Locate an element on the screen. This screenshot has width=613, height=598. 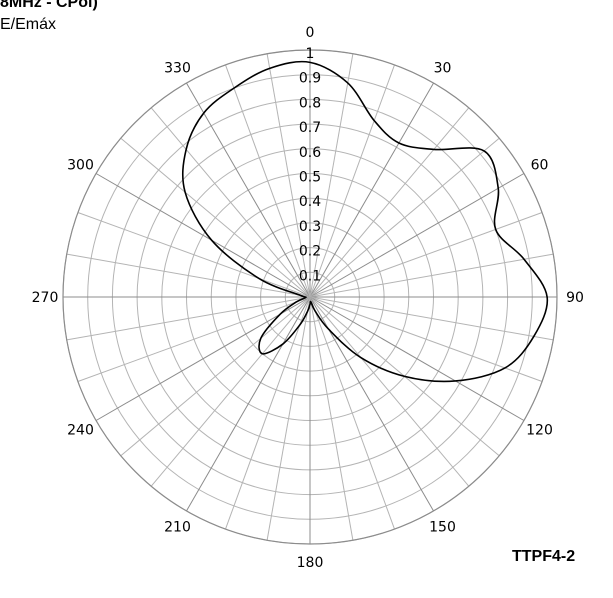
radial-tick-label: 0.9 is located at coordinates (310, 79).